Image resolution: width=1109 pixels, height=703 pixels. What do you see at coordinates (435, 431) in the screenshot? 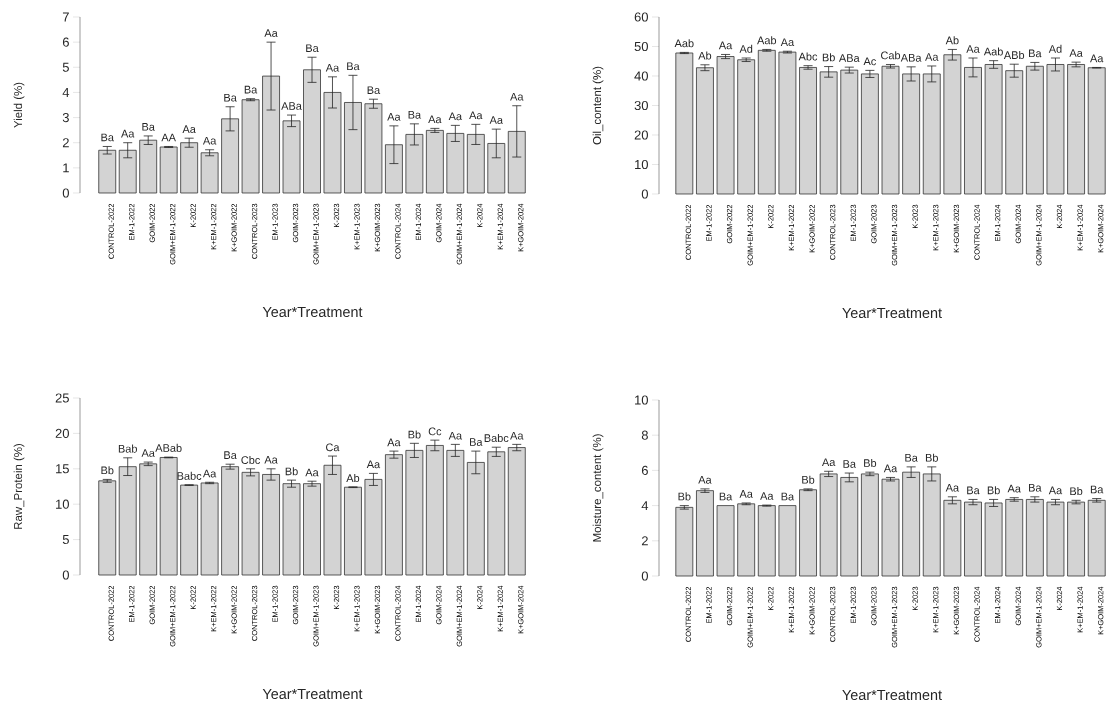
I see `annotation: Cc` at bounding box center [435, 431].